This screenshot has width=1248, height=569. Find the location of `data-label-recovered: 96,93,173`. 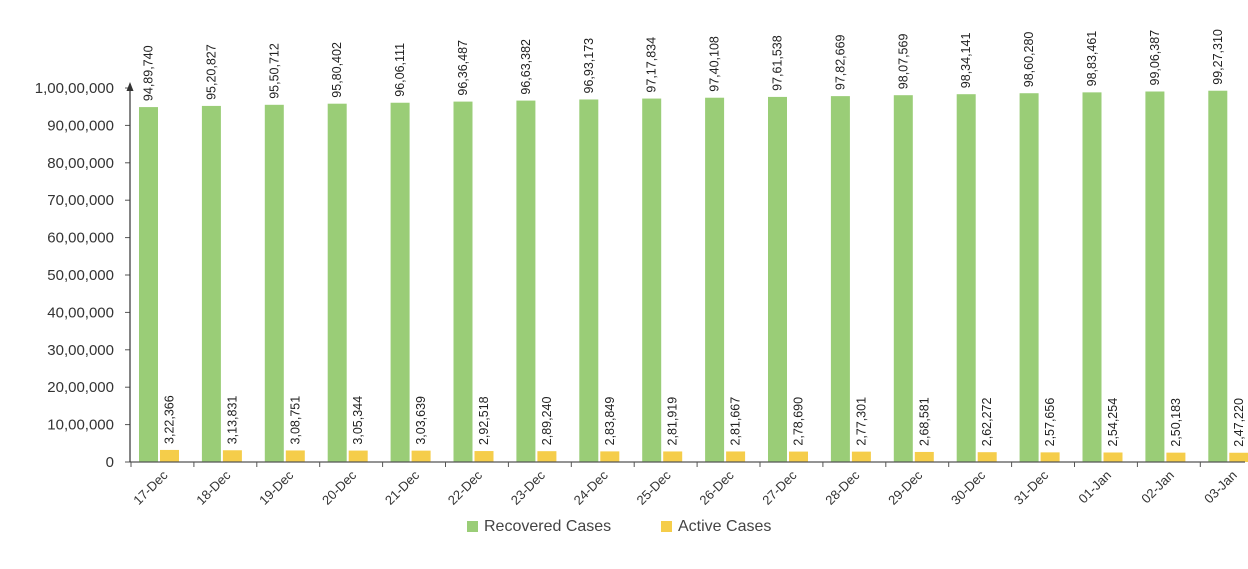

data-label-recovered: 96,93,173 is located at coordinates (589, 66).